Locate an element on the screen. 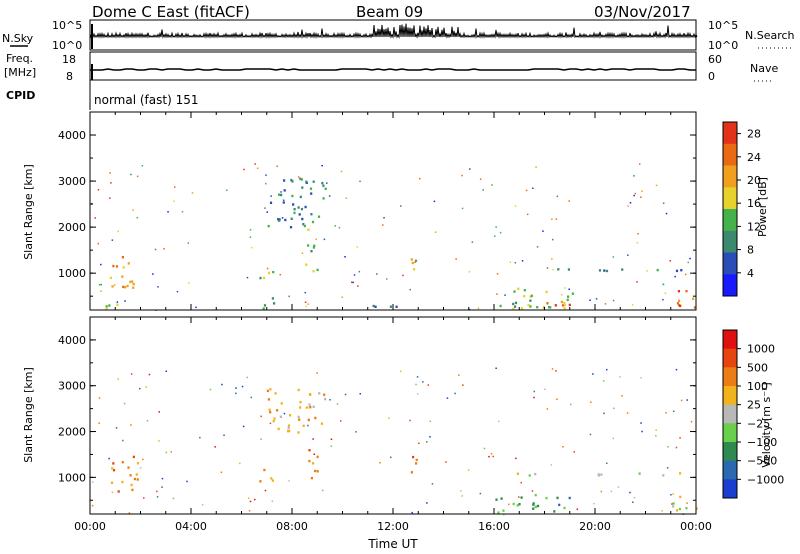  colorbar-frame is located at coordinates (730, 209).